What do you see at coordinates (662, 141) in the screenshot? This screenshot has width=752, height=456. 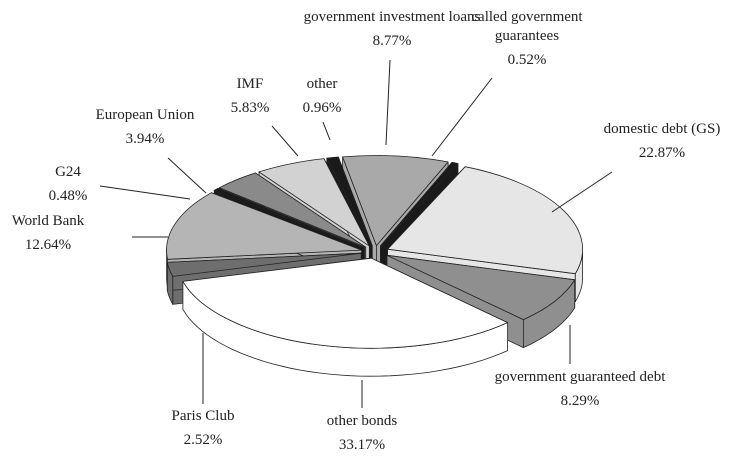 I see `slice-label: domestic debt (GS) 22.87%` at bounding box center [662, 141].